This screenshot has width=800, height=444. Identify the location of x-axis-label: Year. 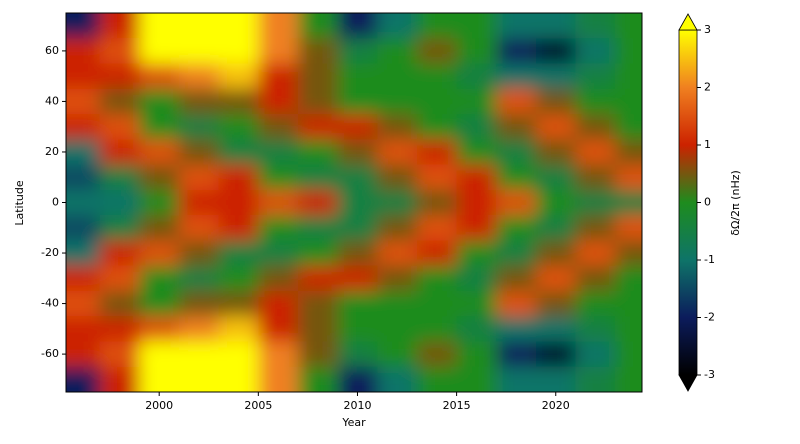
(353, 422).